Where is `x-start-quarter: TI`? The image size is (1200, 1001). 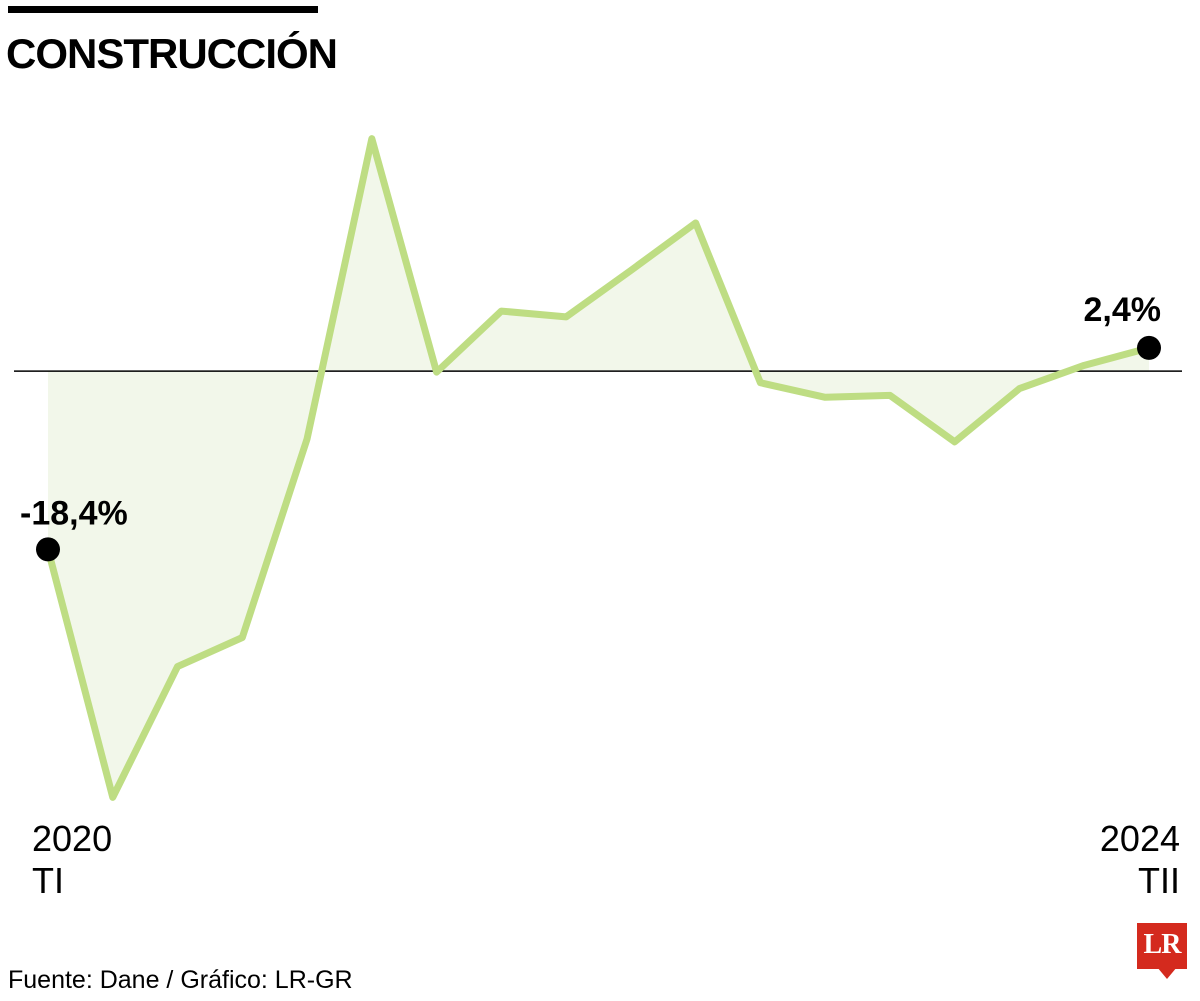
x-start-quarter: TI is located at coordinates (48, 880).